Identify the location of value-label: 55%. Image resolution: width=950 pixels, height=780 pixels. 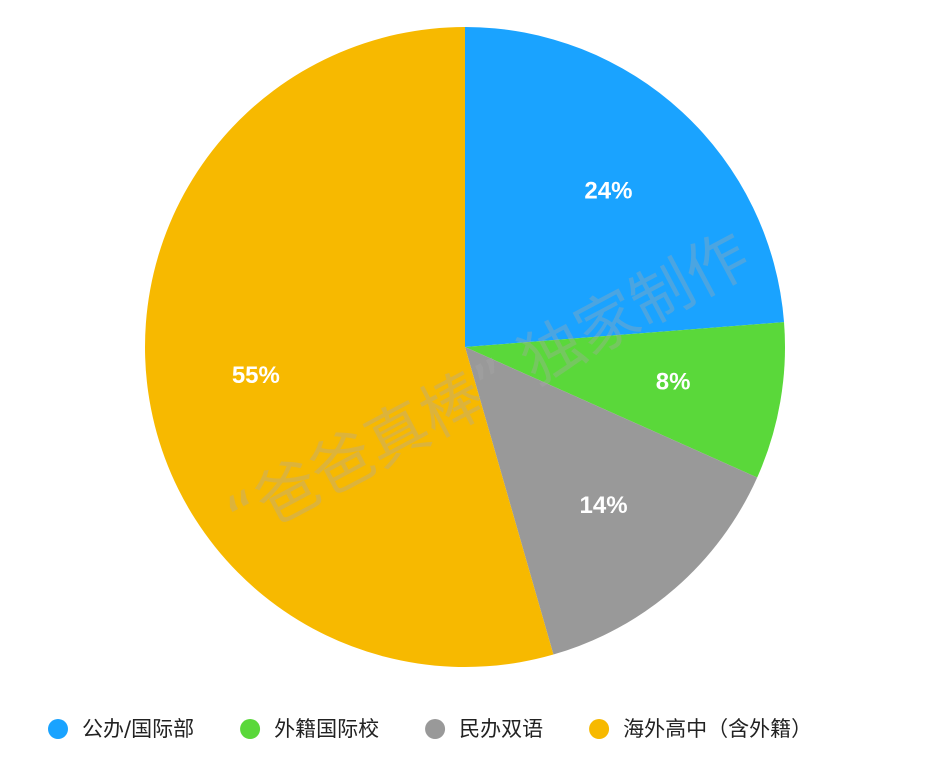
(256, 375).